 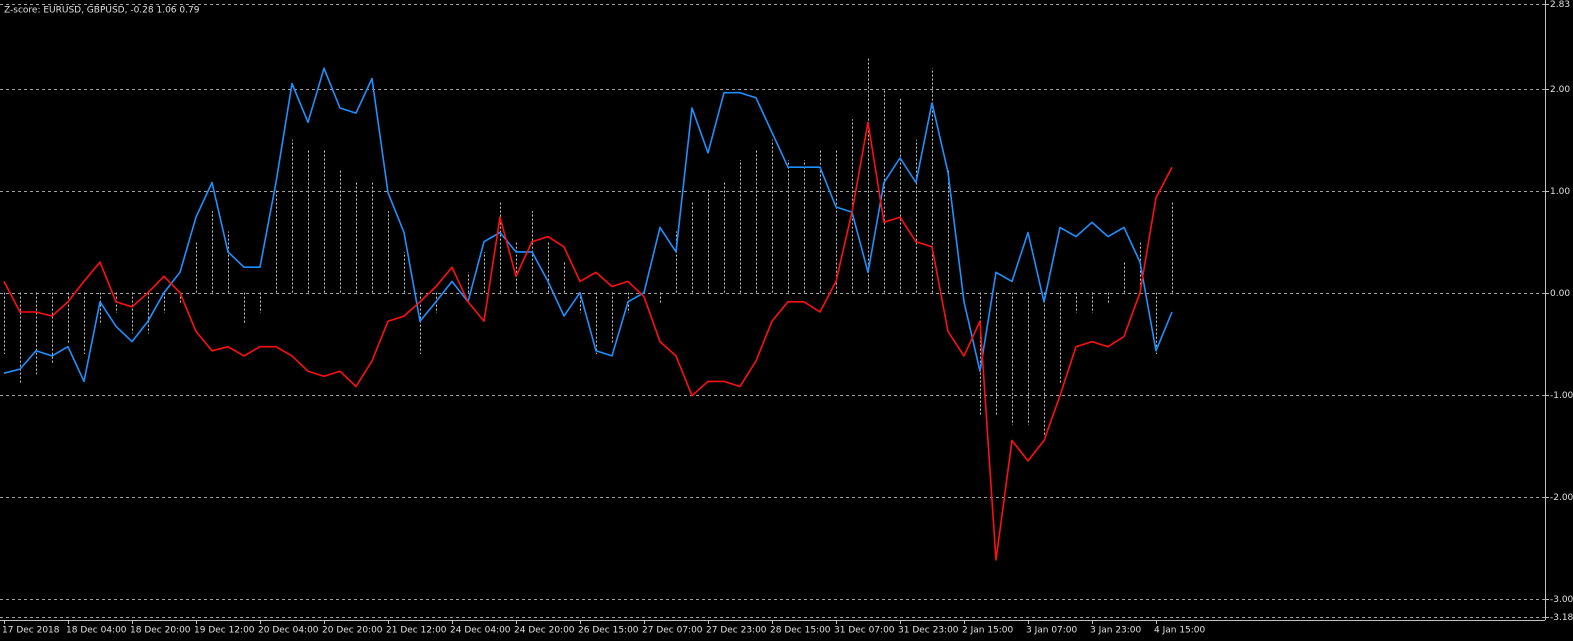 What do you see at coordinates (1560, 294) in the screenshot?
I see `y-tick-label: 0.00` at bounding box center [1560, 294].